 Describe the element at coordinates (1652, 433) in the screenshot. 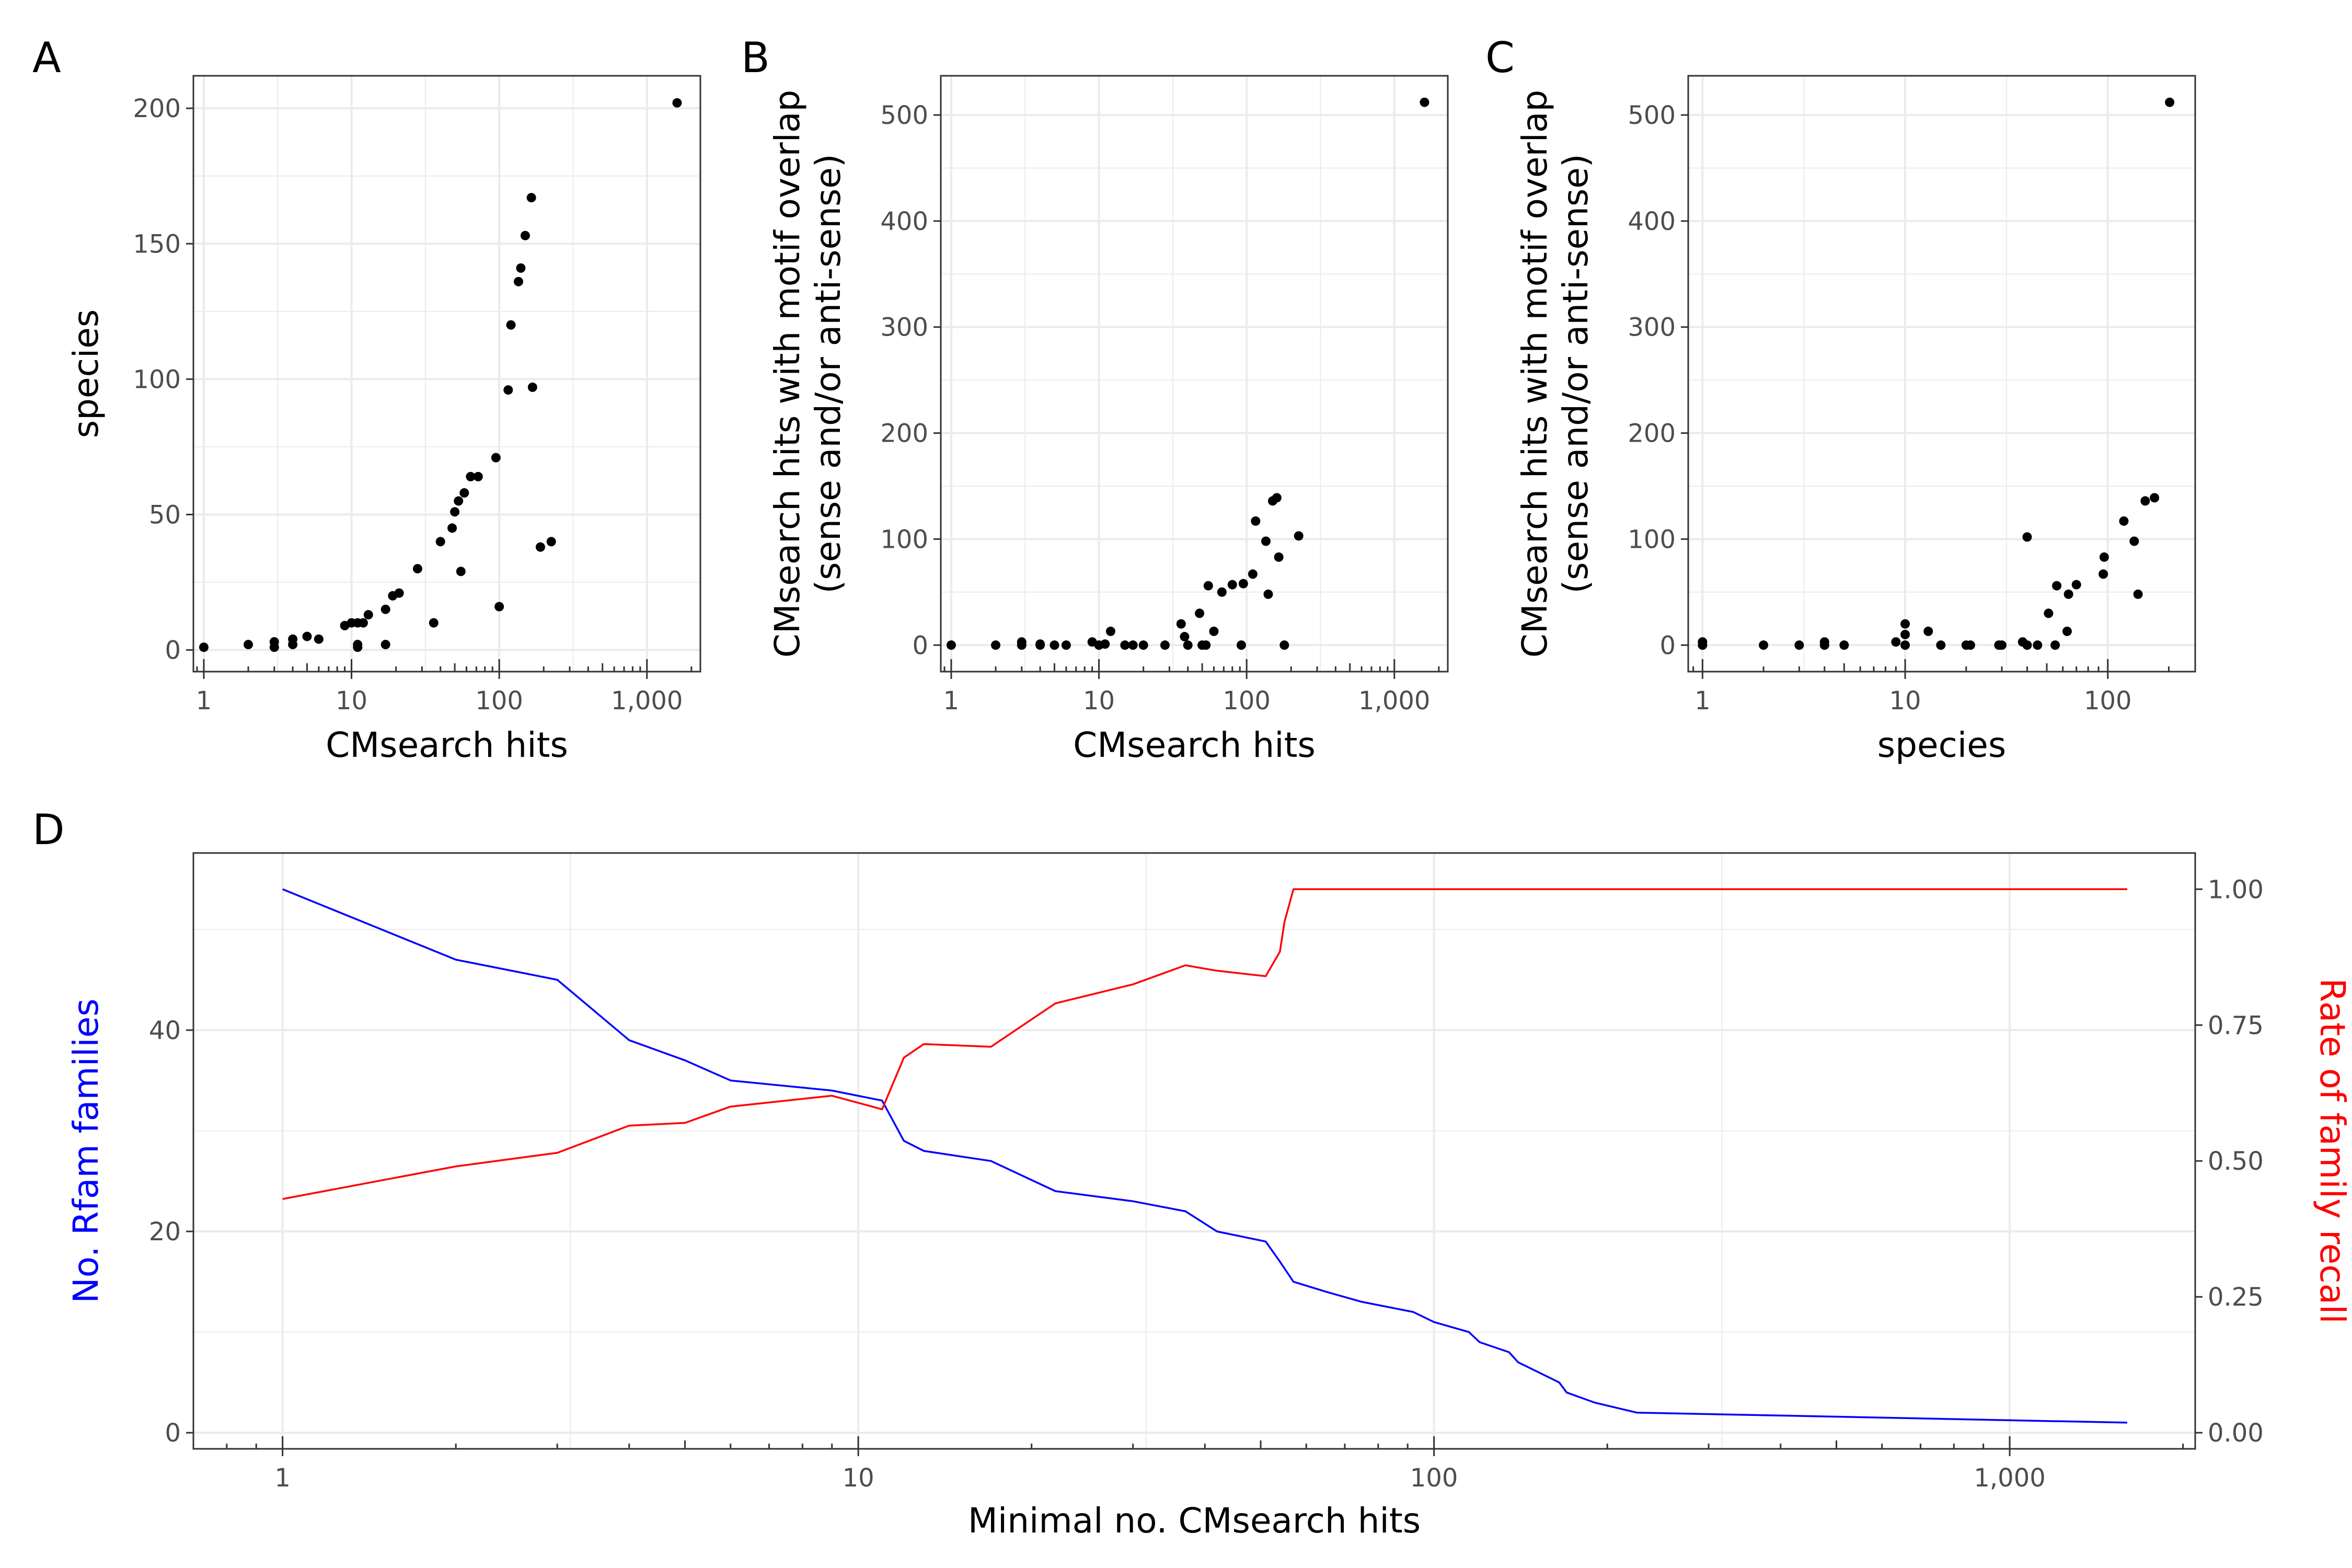

I see `y-tick-label: 200` at that location.